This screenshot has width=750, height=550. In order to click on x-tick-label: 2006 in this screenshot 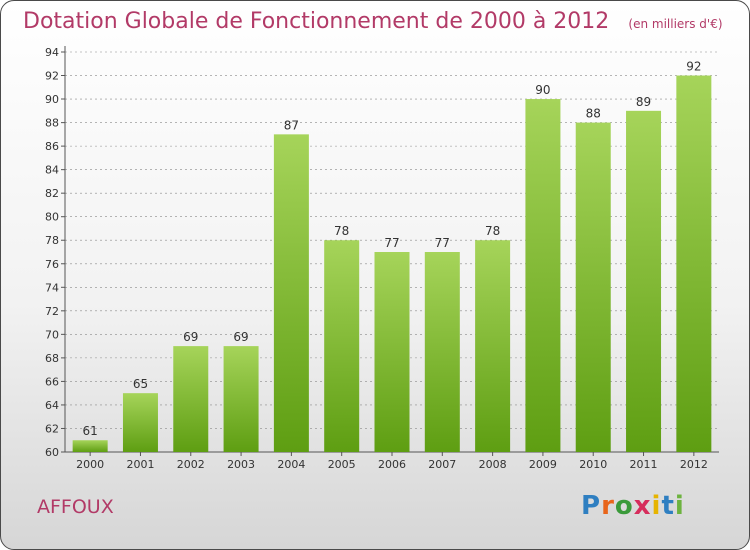, I will do `click(392, 464)`.